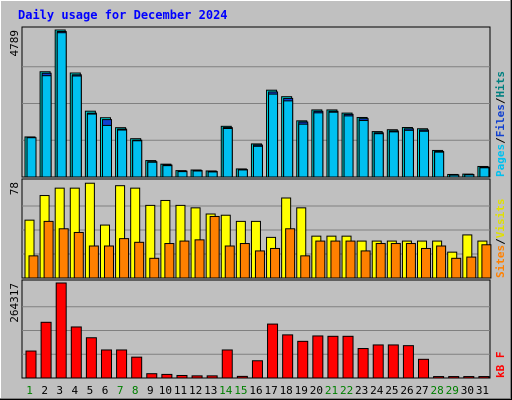  I want to click on x-tick-label: 15, so click(240, 390).